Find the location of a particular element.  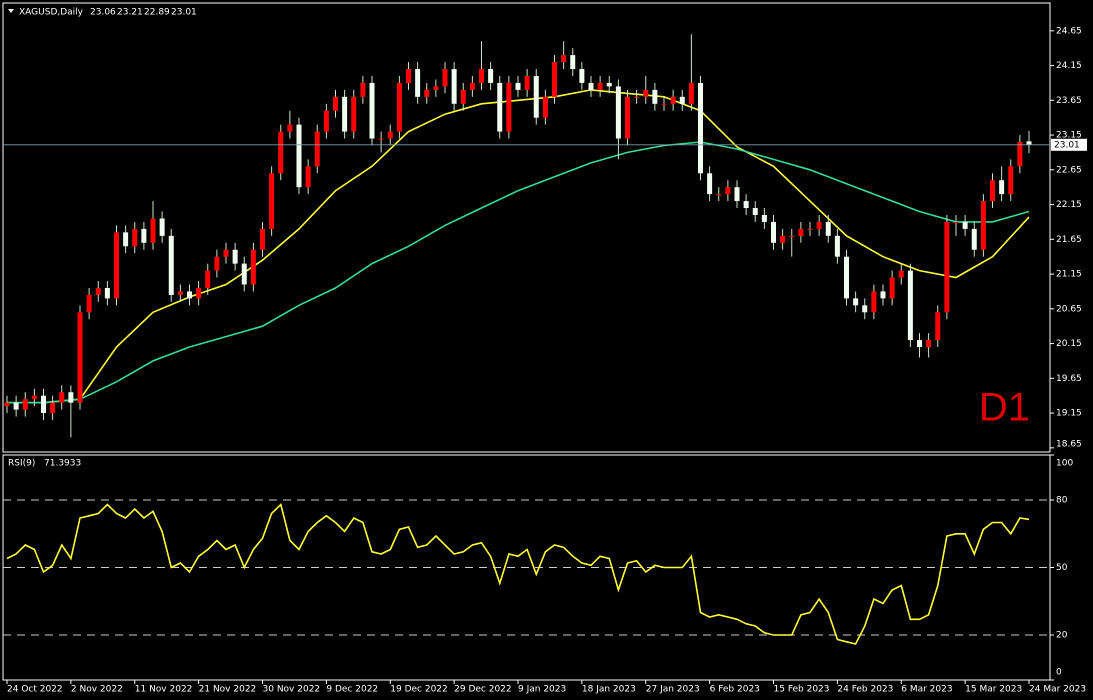

x-tick-label: 29 Dec 2022 is located at coordinates (483, 690).